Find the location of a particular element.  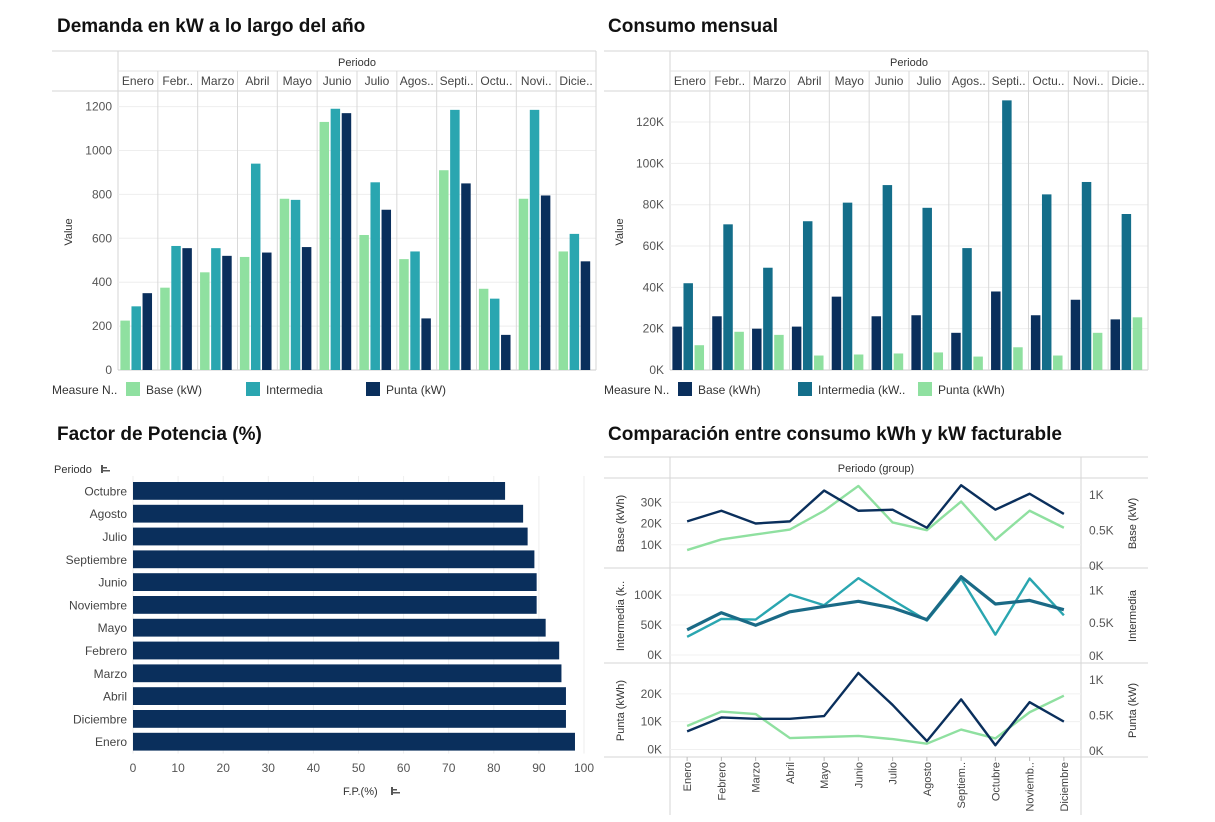

consumo-category-label: Abril is located at coordinates (809, 81).